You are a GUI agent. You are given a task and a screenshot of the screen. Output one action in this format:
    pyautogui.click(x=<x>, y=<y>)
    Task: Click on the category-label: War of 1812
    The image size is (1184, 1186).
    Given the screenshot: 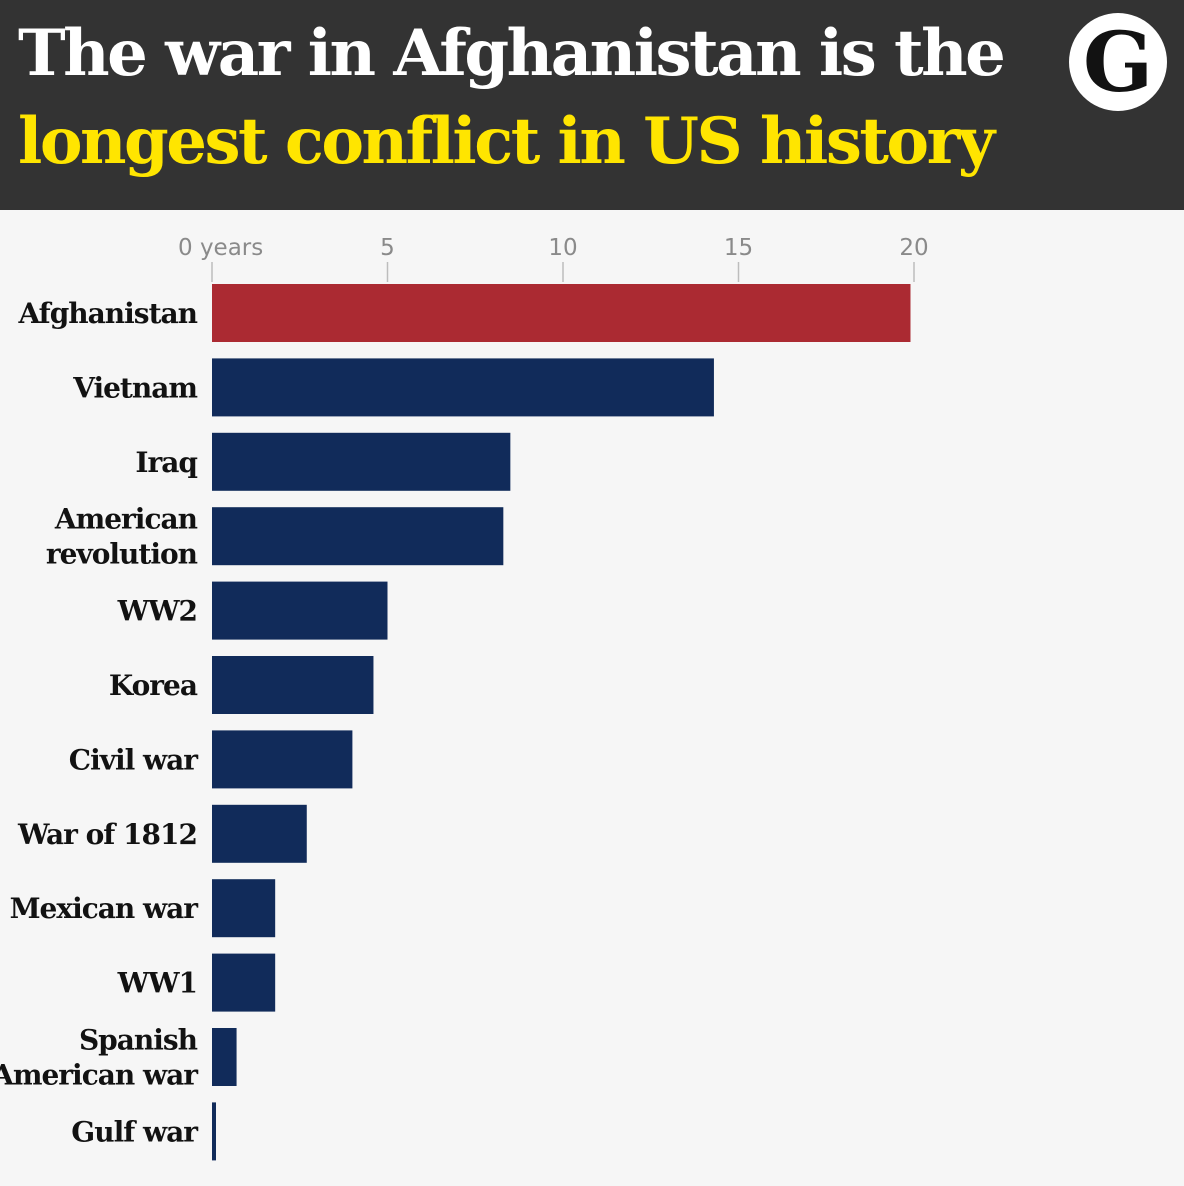 What is the action you would take?
    pyautogui.click(x=107, y=834)
    